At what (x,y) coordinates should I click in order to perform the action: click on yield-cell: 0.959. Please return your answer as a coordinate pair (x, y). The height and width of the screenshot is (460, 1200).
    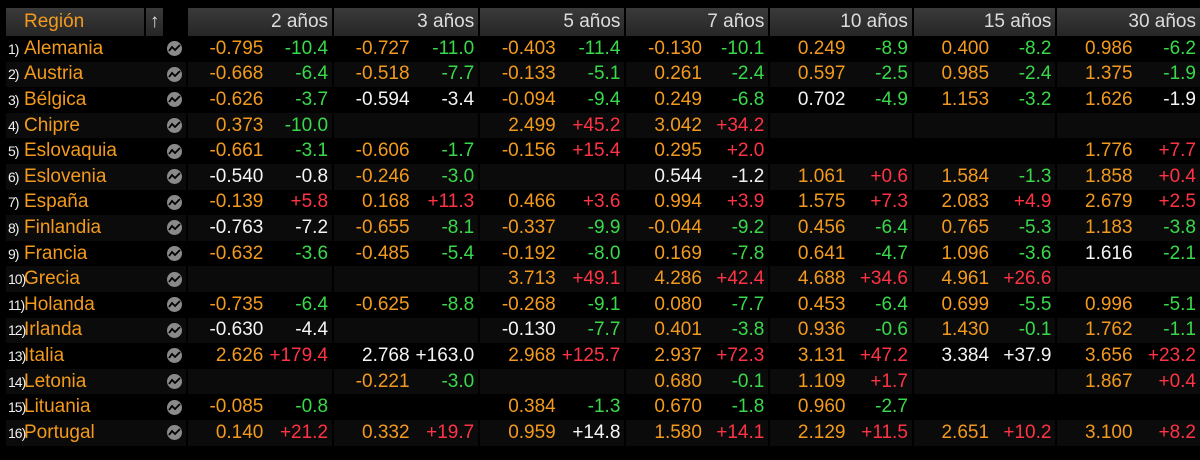
    Looking at the image, I should click on (520, 432).